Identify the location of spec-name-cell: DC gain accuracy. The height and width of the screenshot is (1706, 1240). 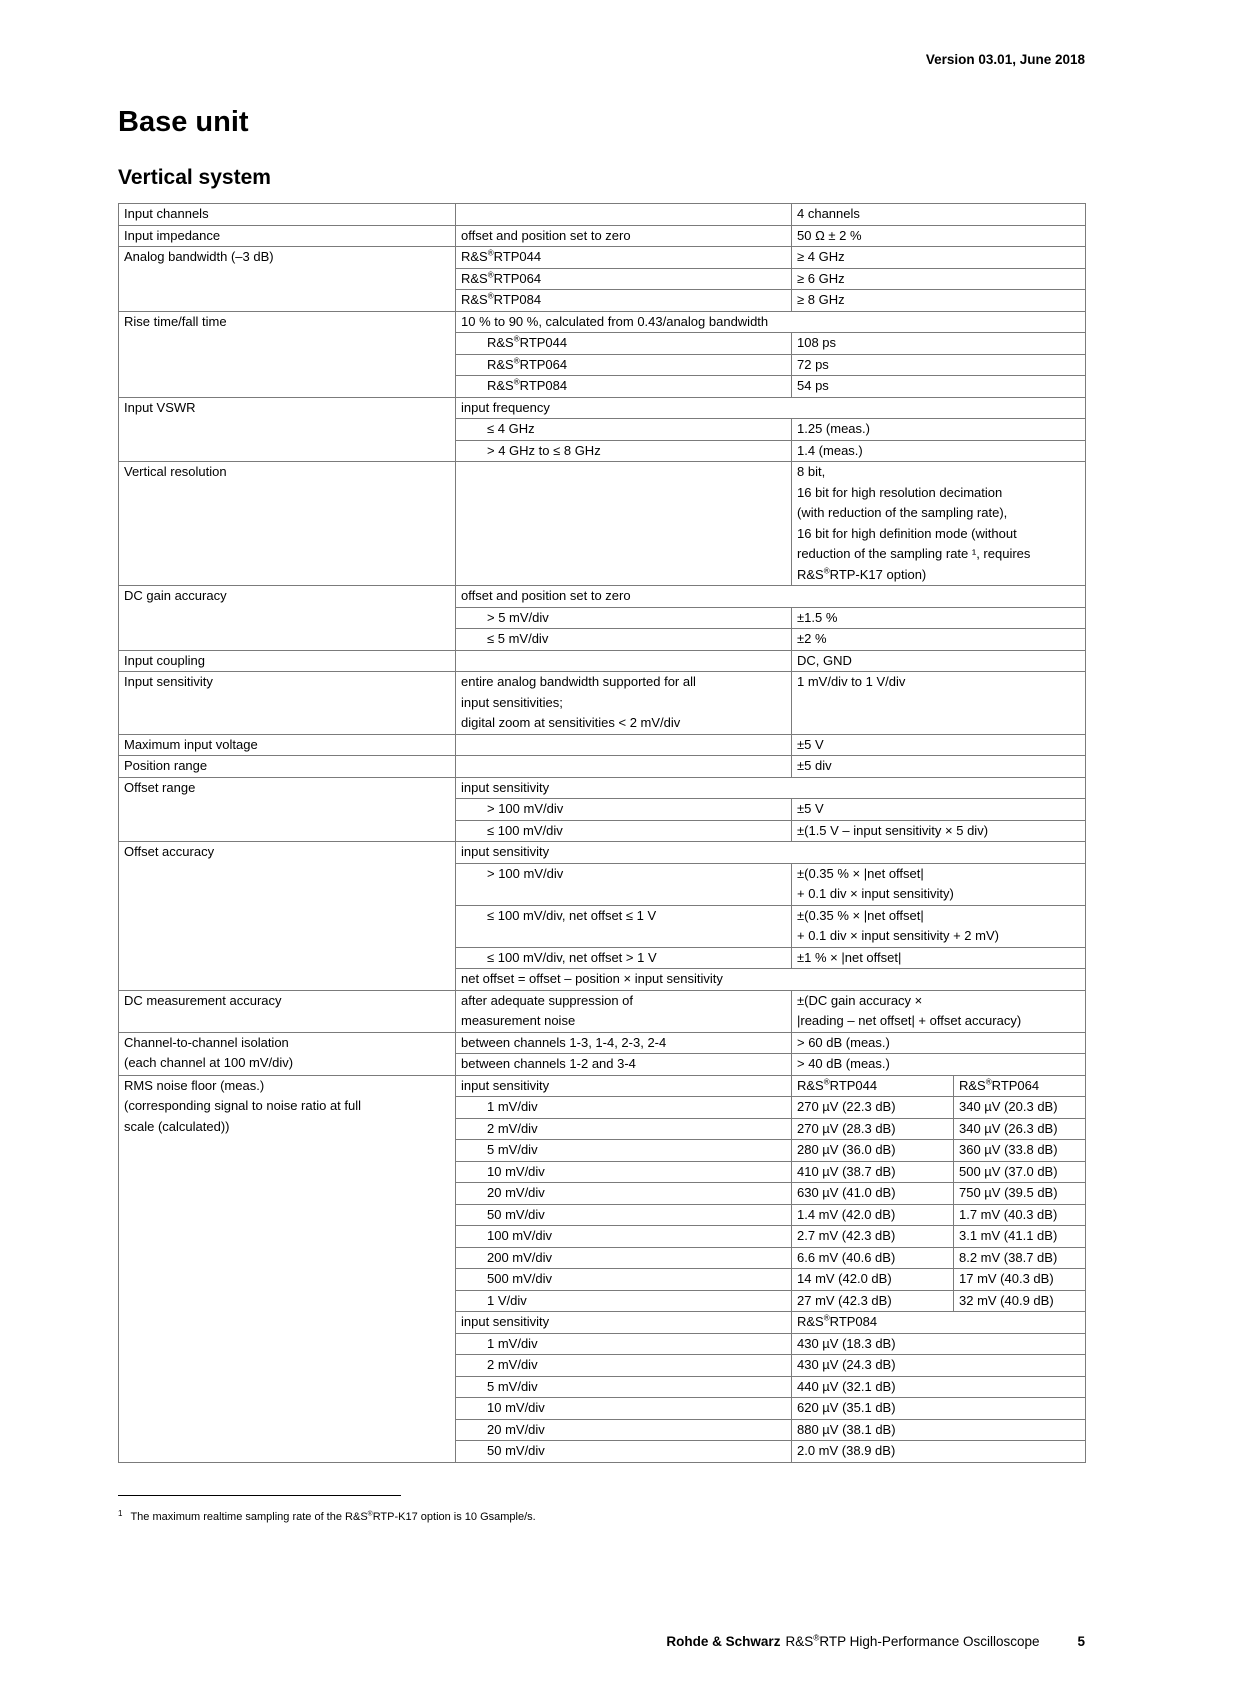
(287, 618).